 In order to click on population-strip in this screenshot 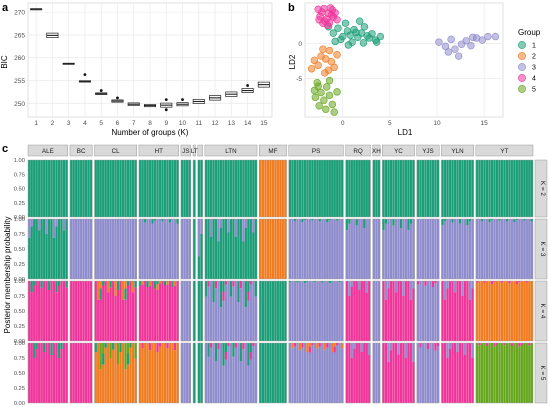, I will do `click(186, 150)`.